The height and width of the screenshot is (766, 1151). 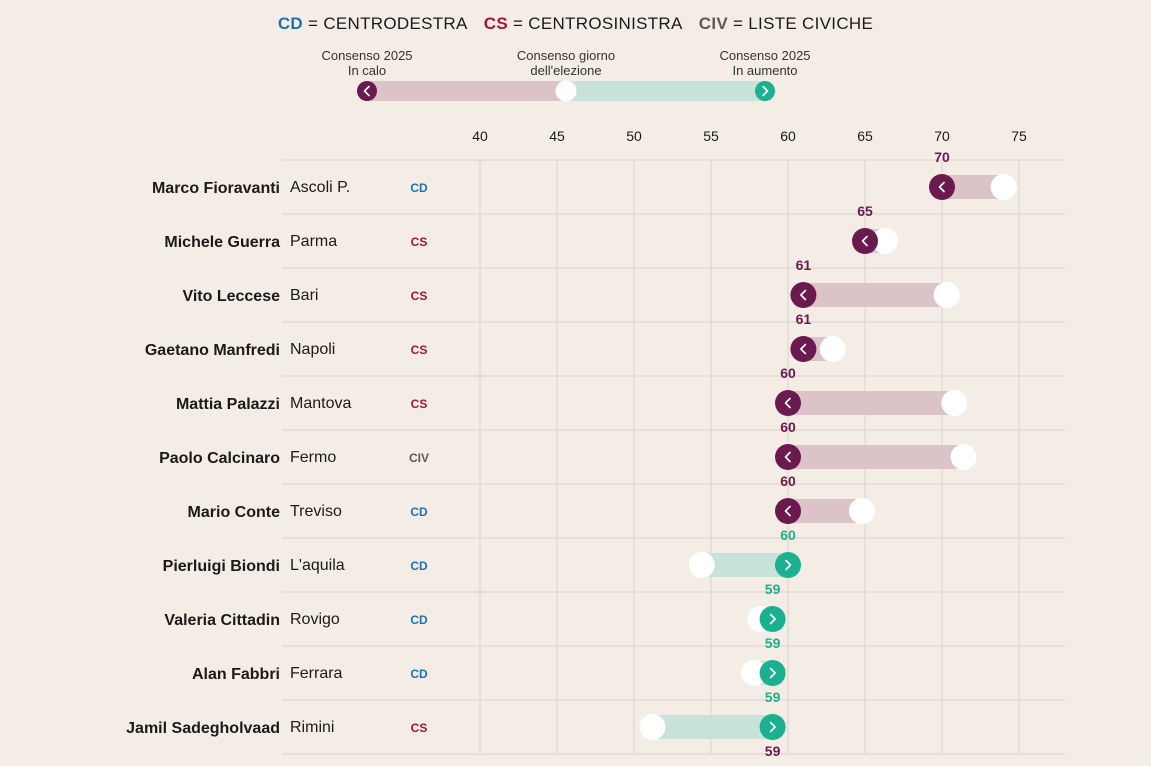 I want to click on tick-label: 70, so click(x=942, y=136).